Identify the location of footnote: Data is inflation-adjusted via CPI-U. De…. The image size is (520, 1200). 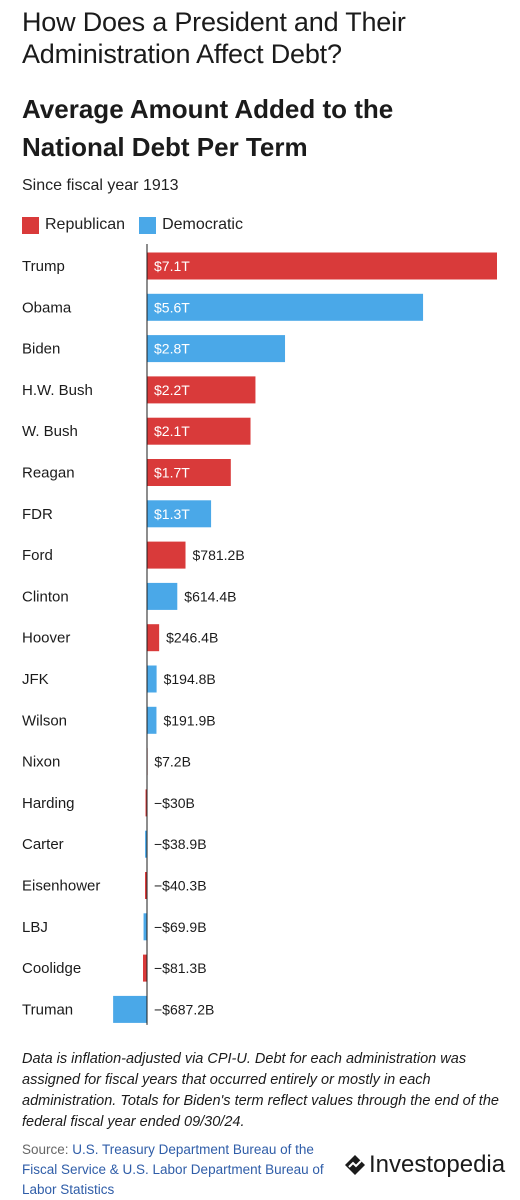
(260, 1090).